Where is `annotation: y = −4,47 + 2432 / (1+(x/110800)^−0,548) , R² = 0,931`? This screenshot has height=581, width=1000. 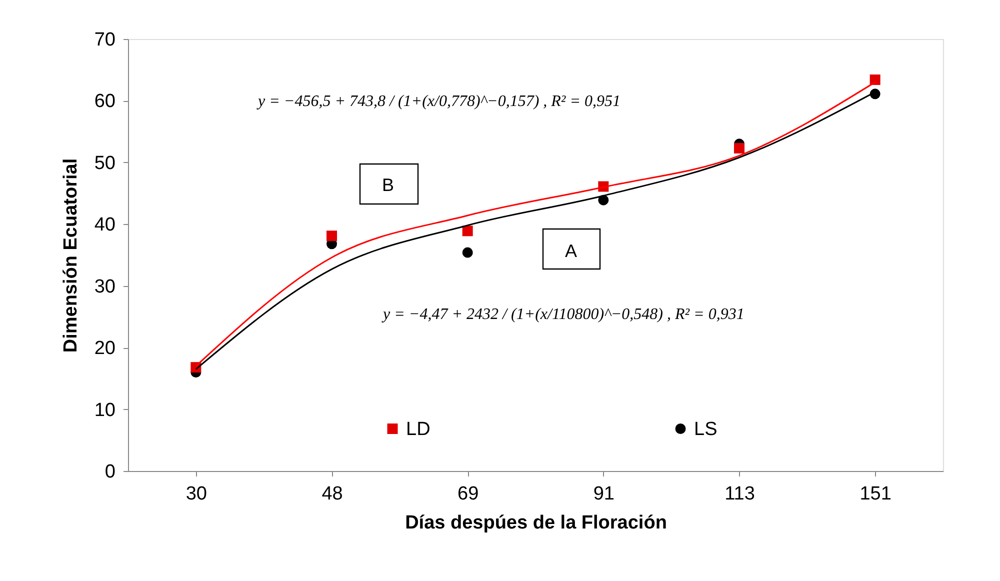
annotation: y = −4,47 + 2432 / (1+(x/110800)^−0,548) , R² = 0,931 is located at coordinates (562, 314).